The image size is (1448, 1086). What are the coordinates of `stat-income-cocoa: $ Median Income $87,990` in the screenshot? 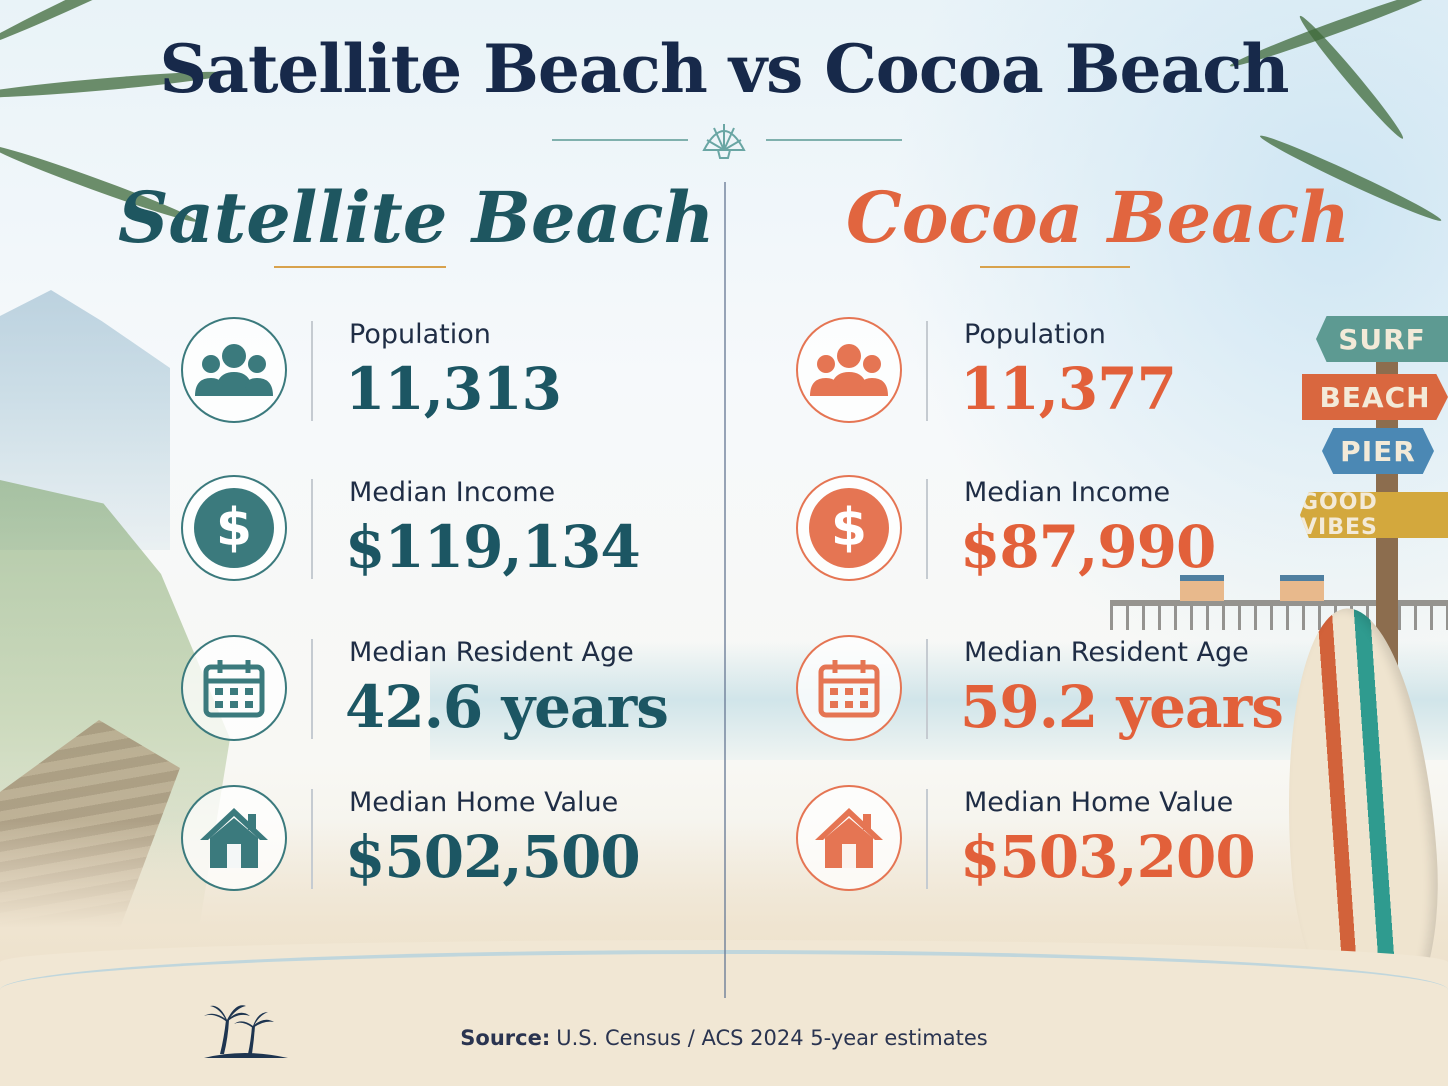 It's located at (1036, 540).